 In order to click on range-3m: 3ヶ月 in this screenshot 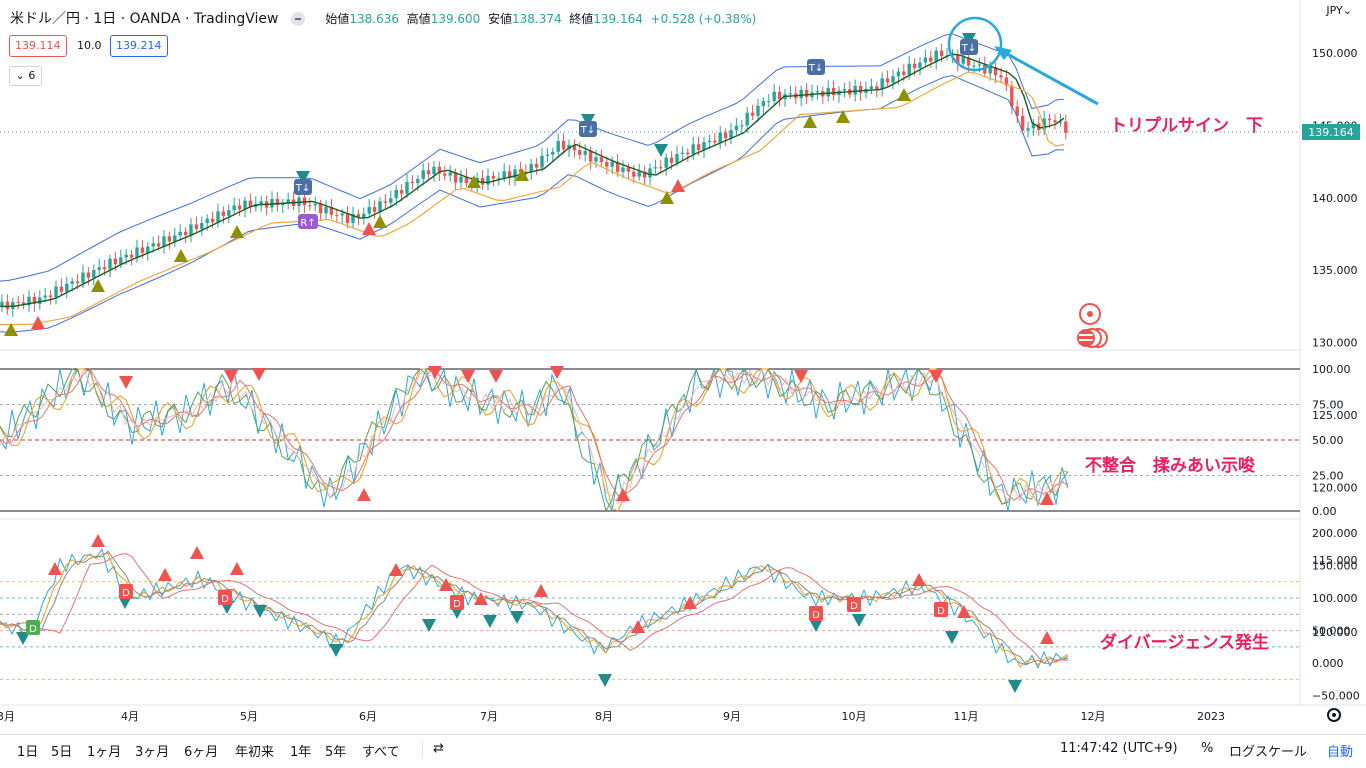, I will do `click(152, 752)`.